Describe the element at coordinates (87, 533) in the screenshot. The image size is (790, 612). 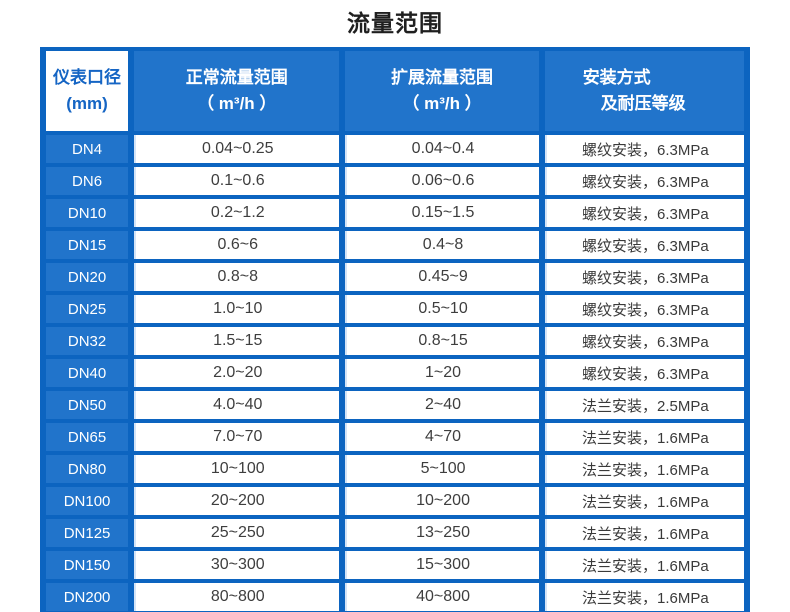
I see `dn-cell: DN125` at that location.